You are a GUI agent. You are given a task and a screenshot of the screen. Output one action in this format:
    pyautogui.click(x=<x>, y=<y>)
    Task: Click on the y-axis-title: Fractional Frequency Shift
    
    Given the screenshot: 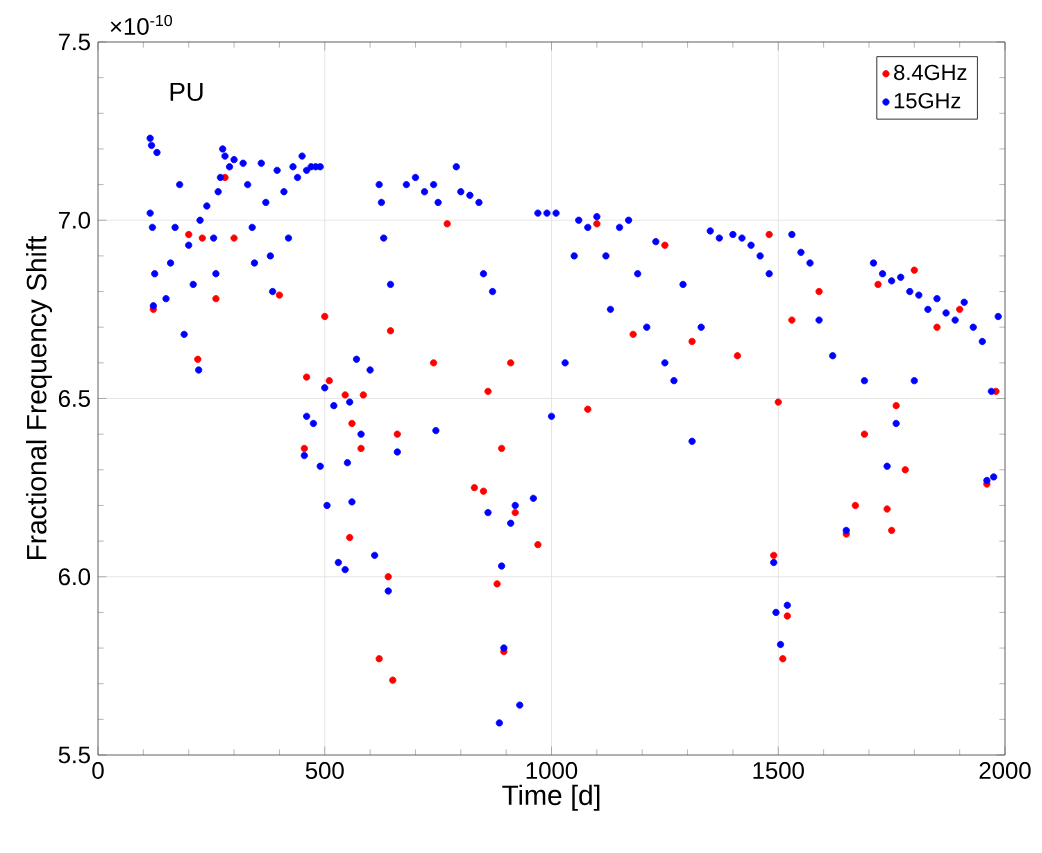 What is the action you would take?
    pyautogui.click(x=39, y=397)
    